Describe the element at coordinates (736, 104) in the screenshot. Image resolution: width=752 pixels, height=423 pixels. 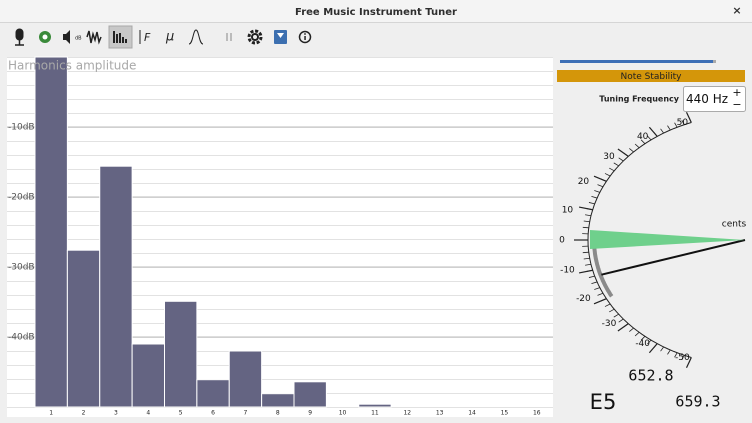
I see `decrease-button: −` at that location.